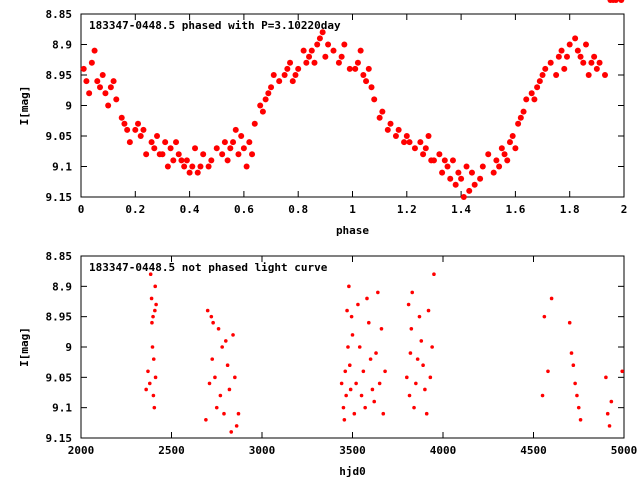  What do you see at coordinates (59, 256) in the screenshot?
I see `y-tick-label: 8.85` at bounding box center [59, 256].